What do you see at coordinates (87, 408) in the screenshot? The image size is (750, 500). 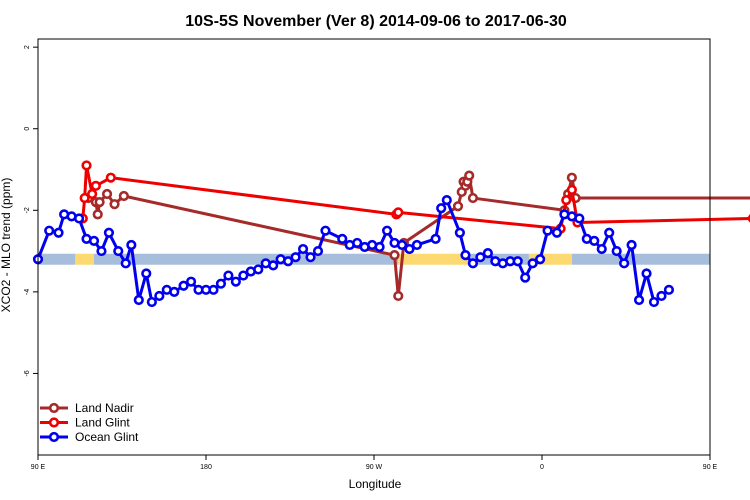 I see `legend-item-land-nadir: Land Nadir` at bounding box center [87, 408].